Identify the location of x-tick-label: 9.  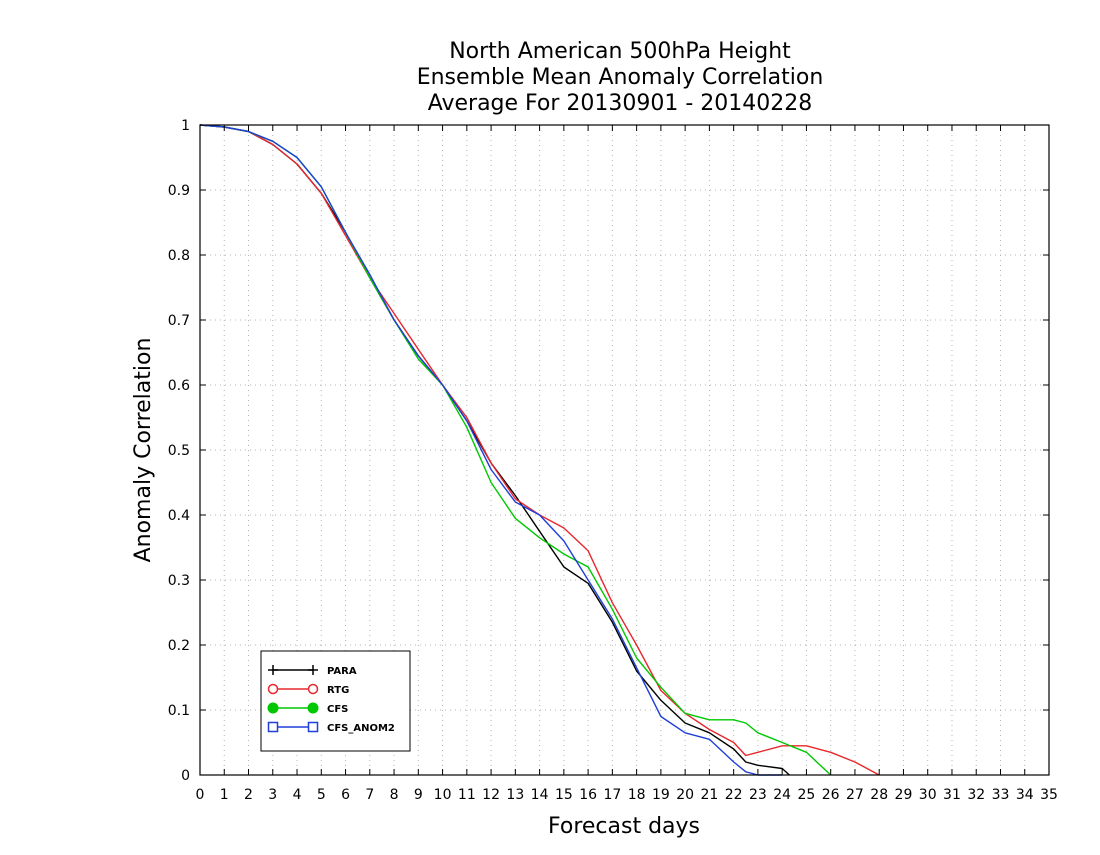
(418, 795).